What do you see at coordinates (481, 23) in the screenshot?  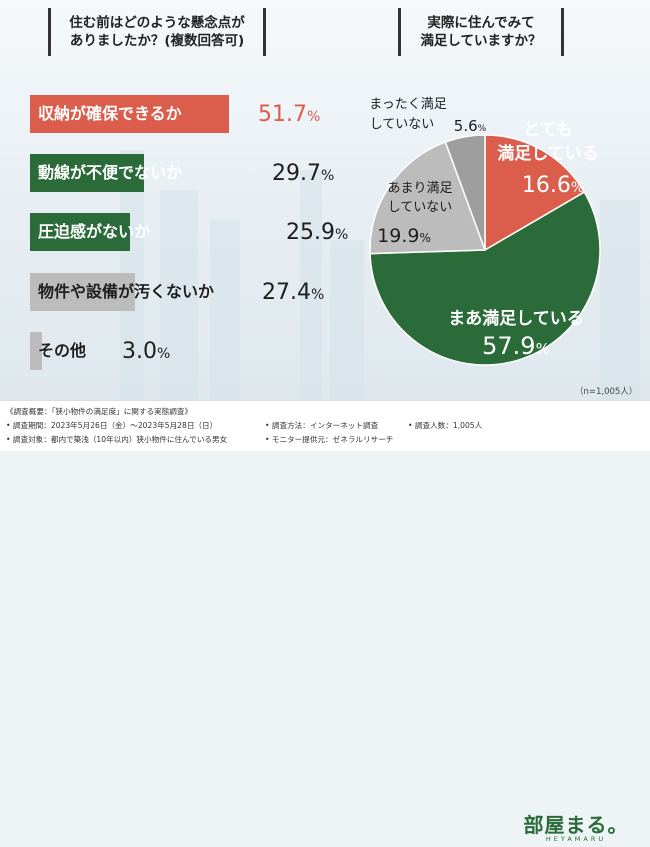 I see `right-question-line1: 実際に住んでみて` at bounding box center [481, 23].